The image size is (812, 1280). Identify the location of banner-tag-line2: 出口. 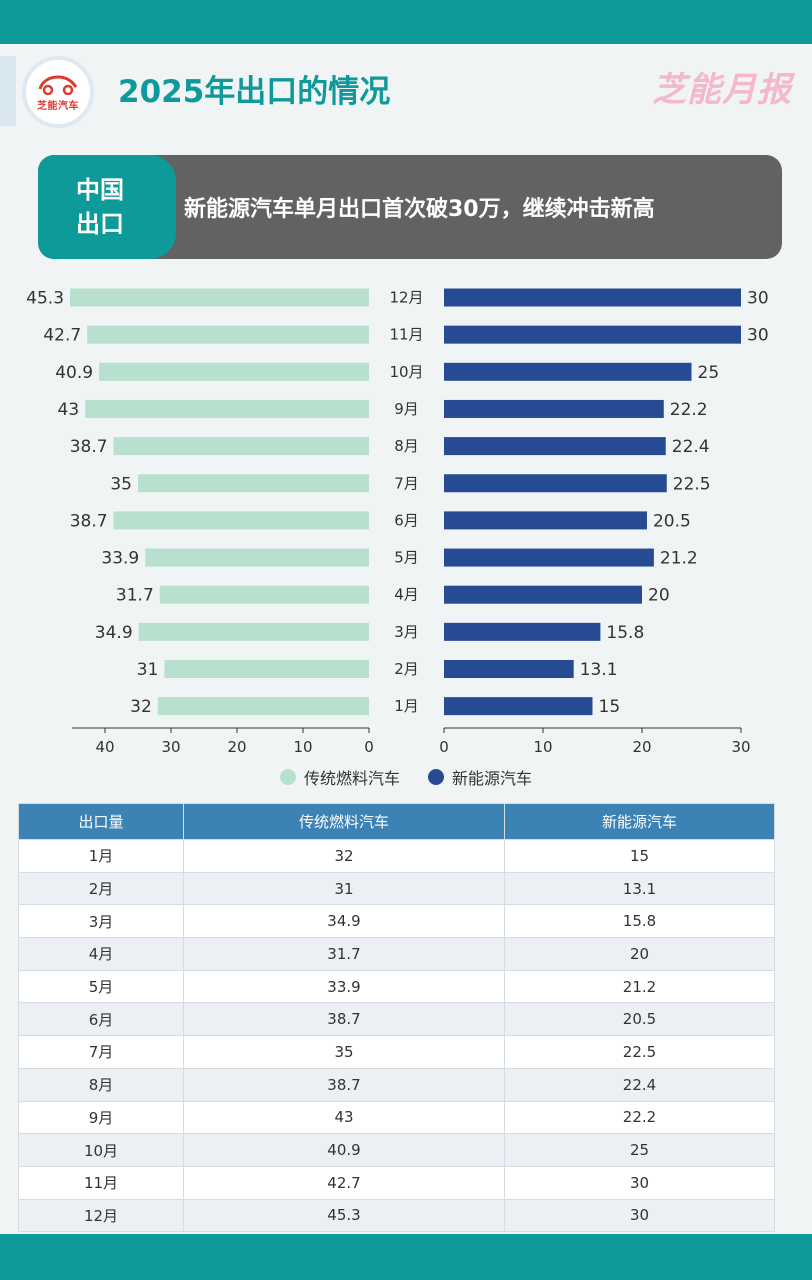
(100, 224).